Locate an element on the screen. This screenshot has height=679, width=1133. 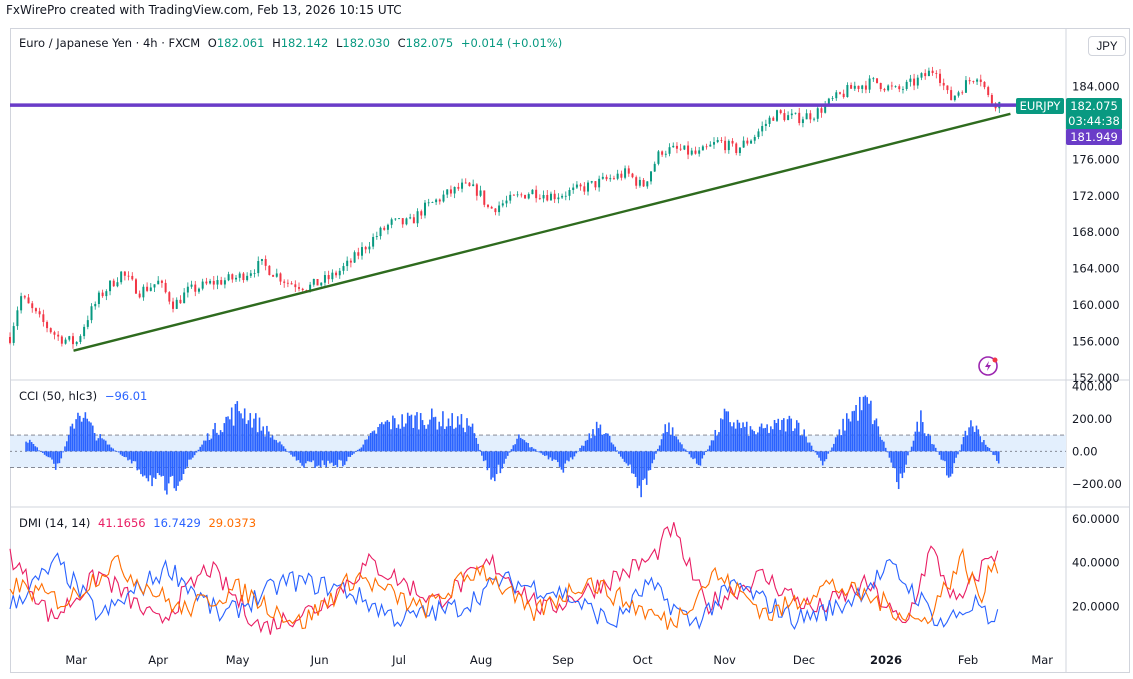
change-value: +0.014 (+0.01%) is located at coordinates (511, 43).